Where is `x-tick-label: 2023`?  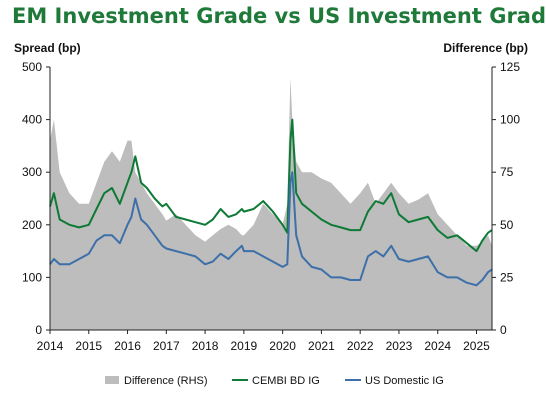
x-tick-label: 2023 is located at coordinates (399, 346).